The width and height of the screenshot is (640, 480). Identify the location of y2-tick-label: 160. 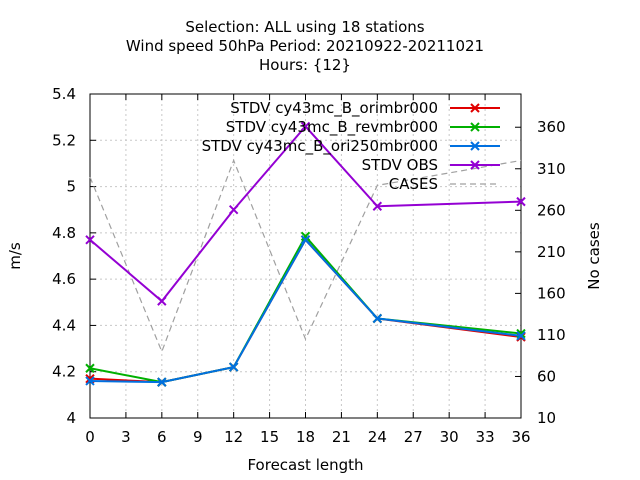
(551, 293).